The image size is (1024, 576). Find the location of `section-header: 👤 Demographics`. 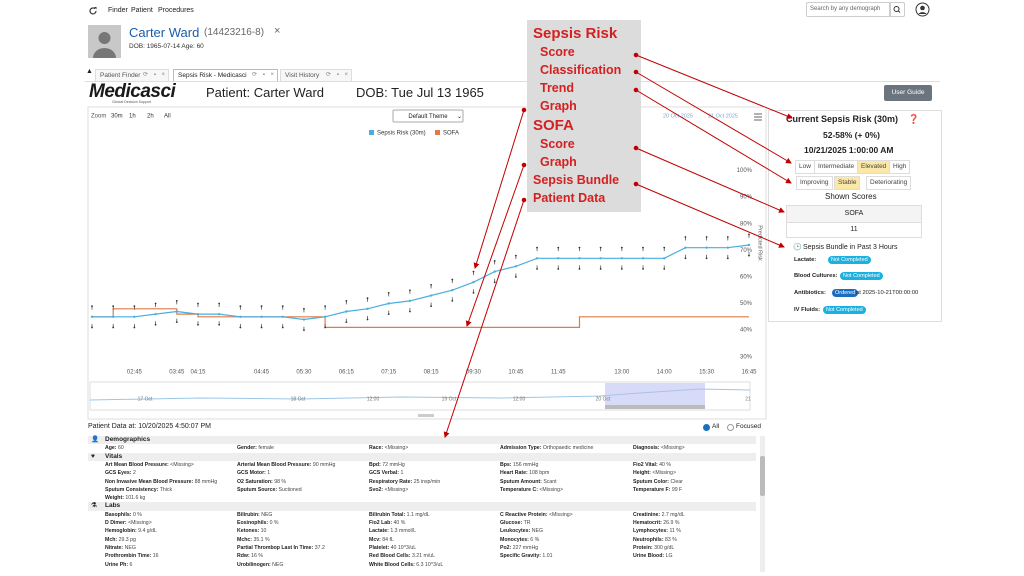

section-header: 👤 Demographics is located at coordinates (422, 440).